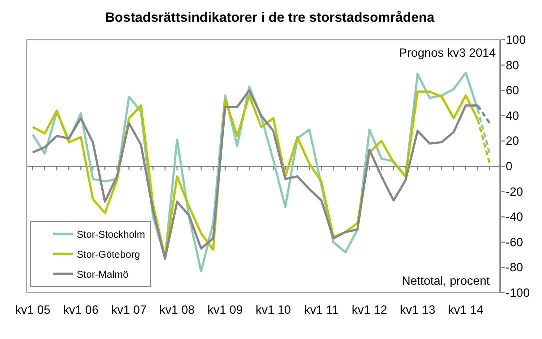 The height and width of the screenshot is (339, 542). What do you see at coordinates (513, 141) in the screenshot?
I see `y-tick-label: 20` at bounding box center [513, 141].